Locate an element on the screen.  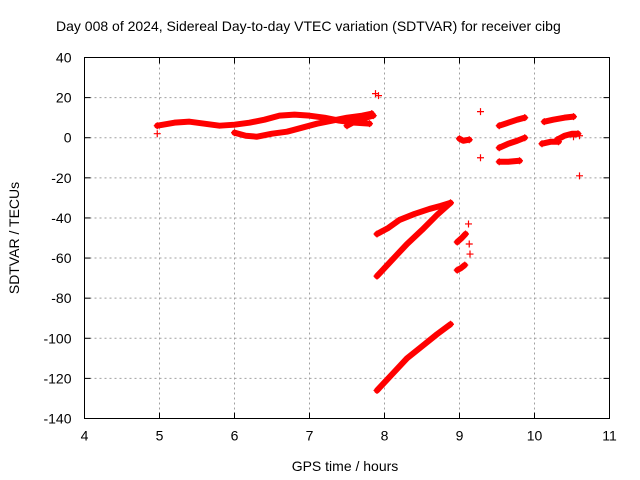
x-tick-label: 4 is located at coordinates (85, 436).